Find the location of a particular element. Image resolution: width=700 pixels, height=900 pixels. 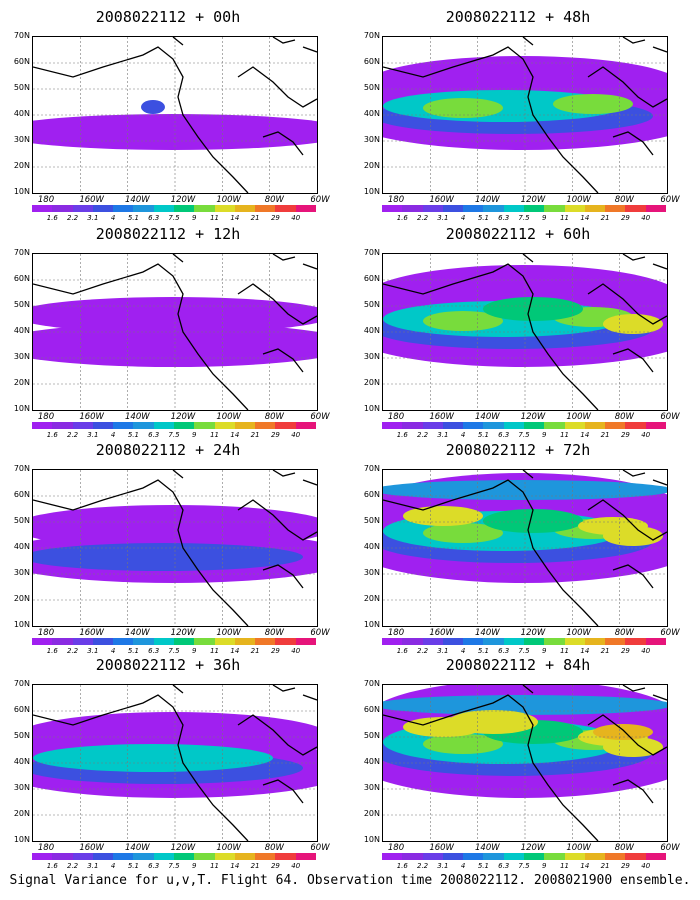

lat-tick-label: 60N is located at coordinates (21, 494).